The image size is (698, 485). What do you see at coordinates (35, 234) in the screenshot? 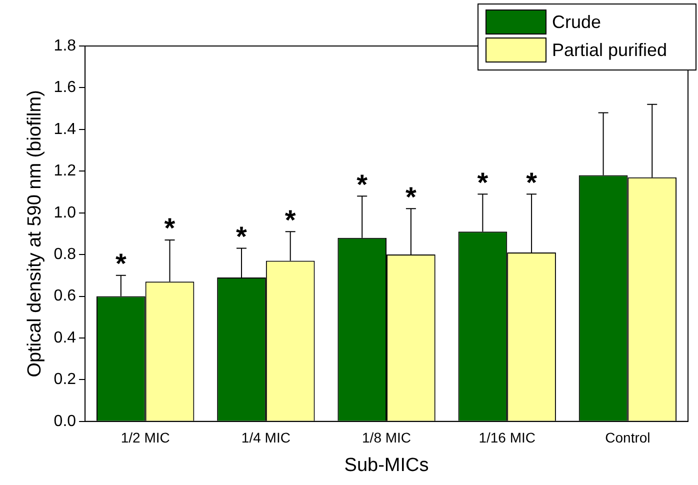
I see `y-axis-title: Optical density at 590 nm (biofilm)` at bounding box center [35, 234].